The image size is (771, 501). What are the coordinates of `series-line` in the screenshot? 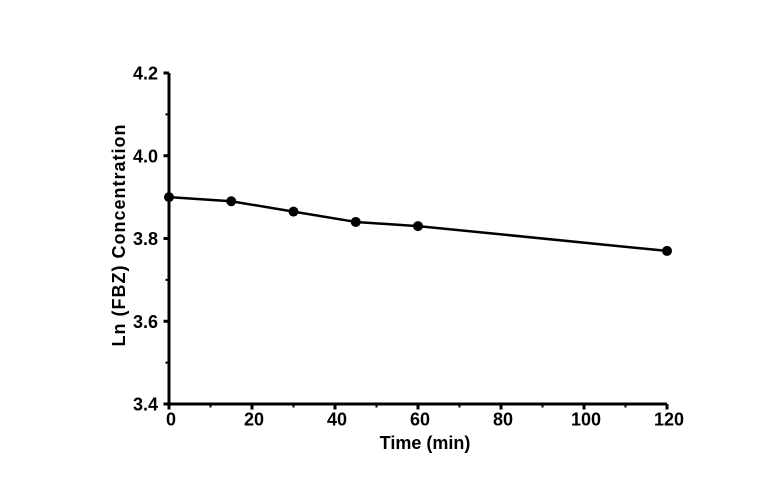 It's located at (418, 224).